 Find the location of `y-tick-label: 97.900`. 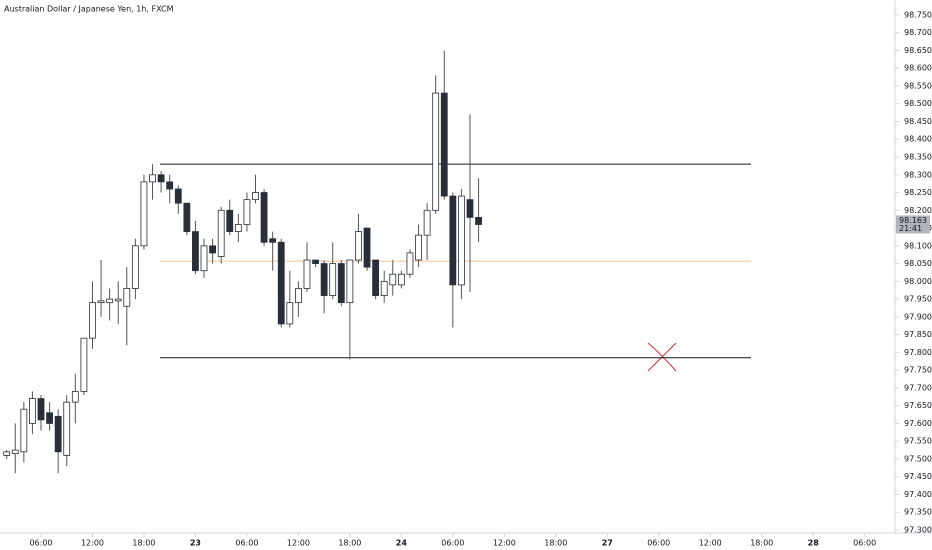

y-tick-label: 97.900 is located at coordinates (918, 316).